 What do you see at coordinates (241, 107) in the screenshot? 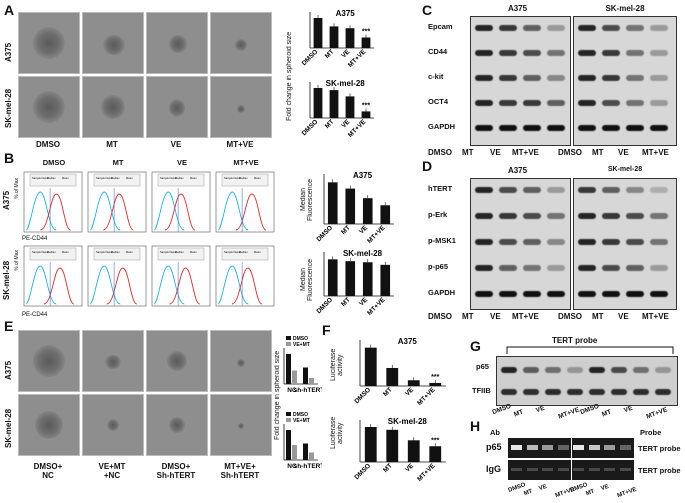
I see `micrograph-skmel28-mtve` at bounding box center [241, 107].